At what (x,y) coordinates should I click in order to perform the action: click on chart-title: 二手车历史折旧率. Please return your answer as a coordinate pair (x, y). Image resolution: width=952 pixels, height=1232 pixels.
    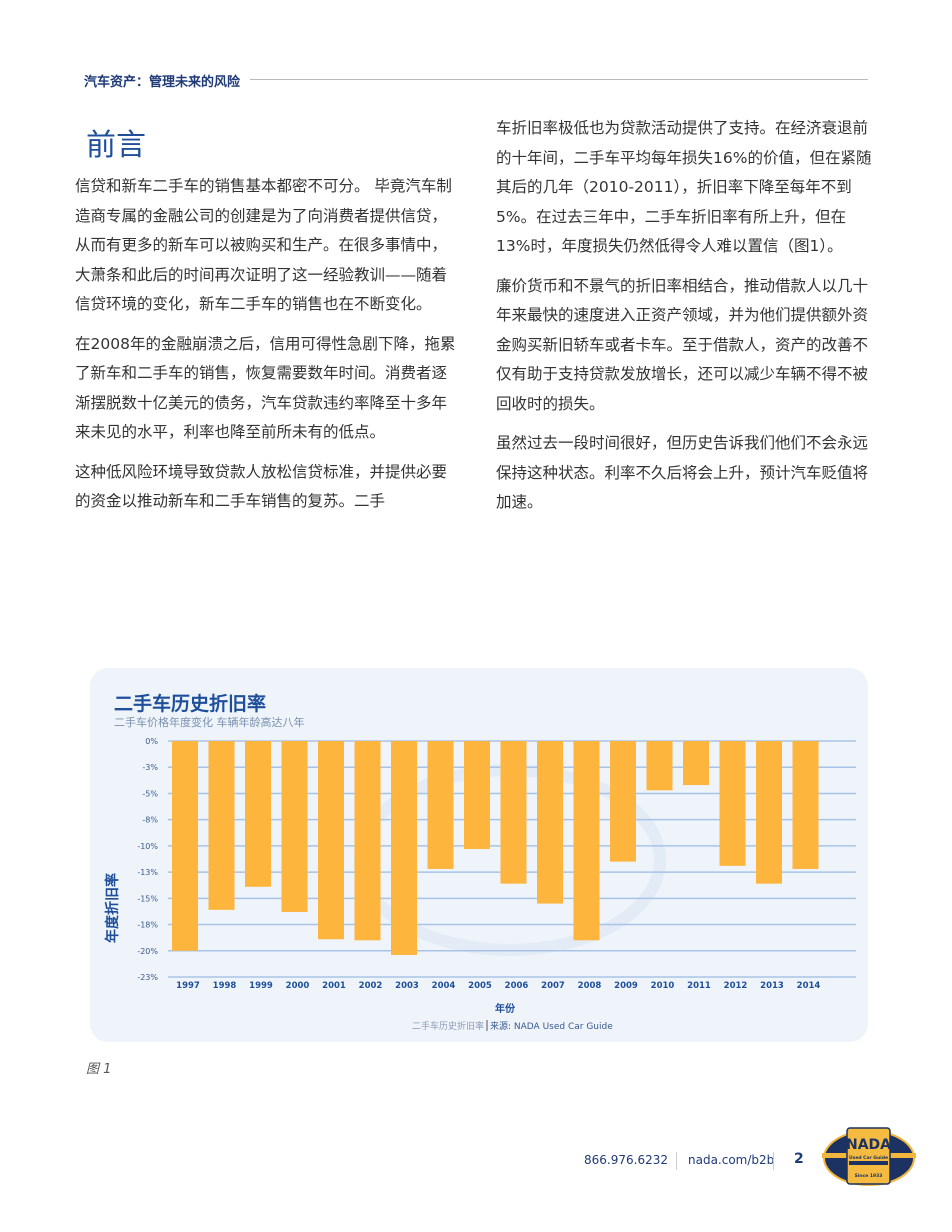
    Looking at the image, I should click on (190, 704).